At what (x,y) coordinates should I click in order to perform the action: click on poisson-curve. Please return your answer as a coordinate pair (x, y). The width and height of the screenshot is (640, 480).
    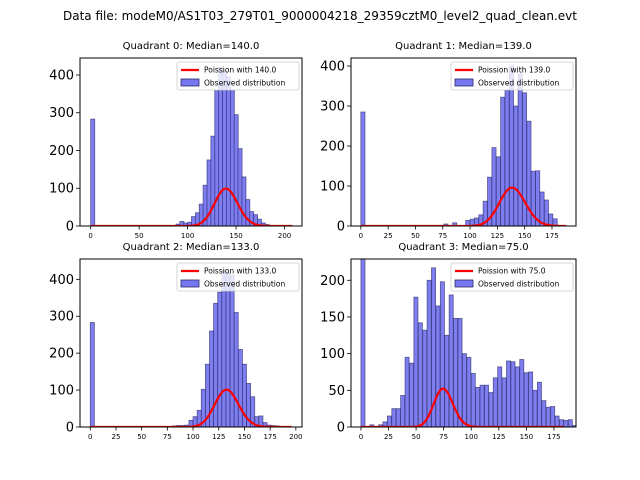
    Looking at the image, I should click on (462, 407).